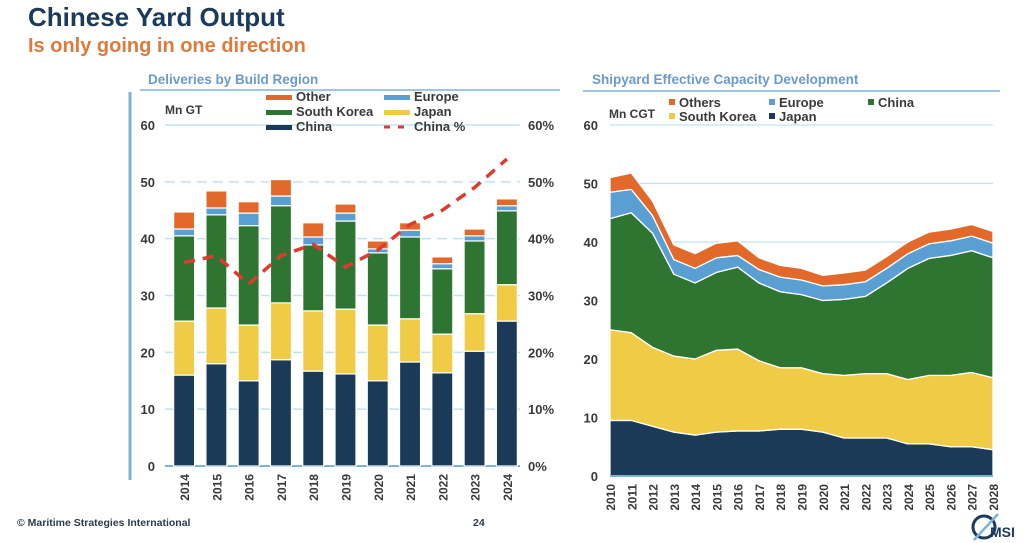 The height and width of the screenshot is (543, 1024). I want to click on legend-swatch-other, so click(279, 97).